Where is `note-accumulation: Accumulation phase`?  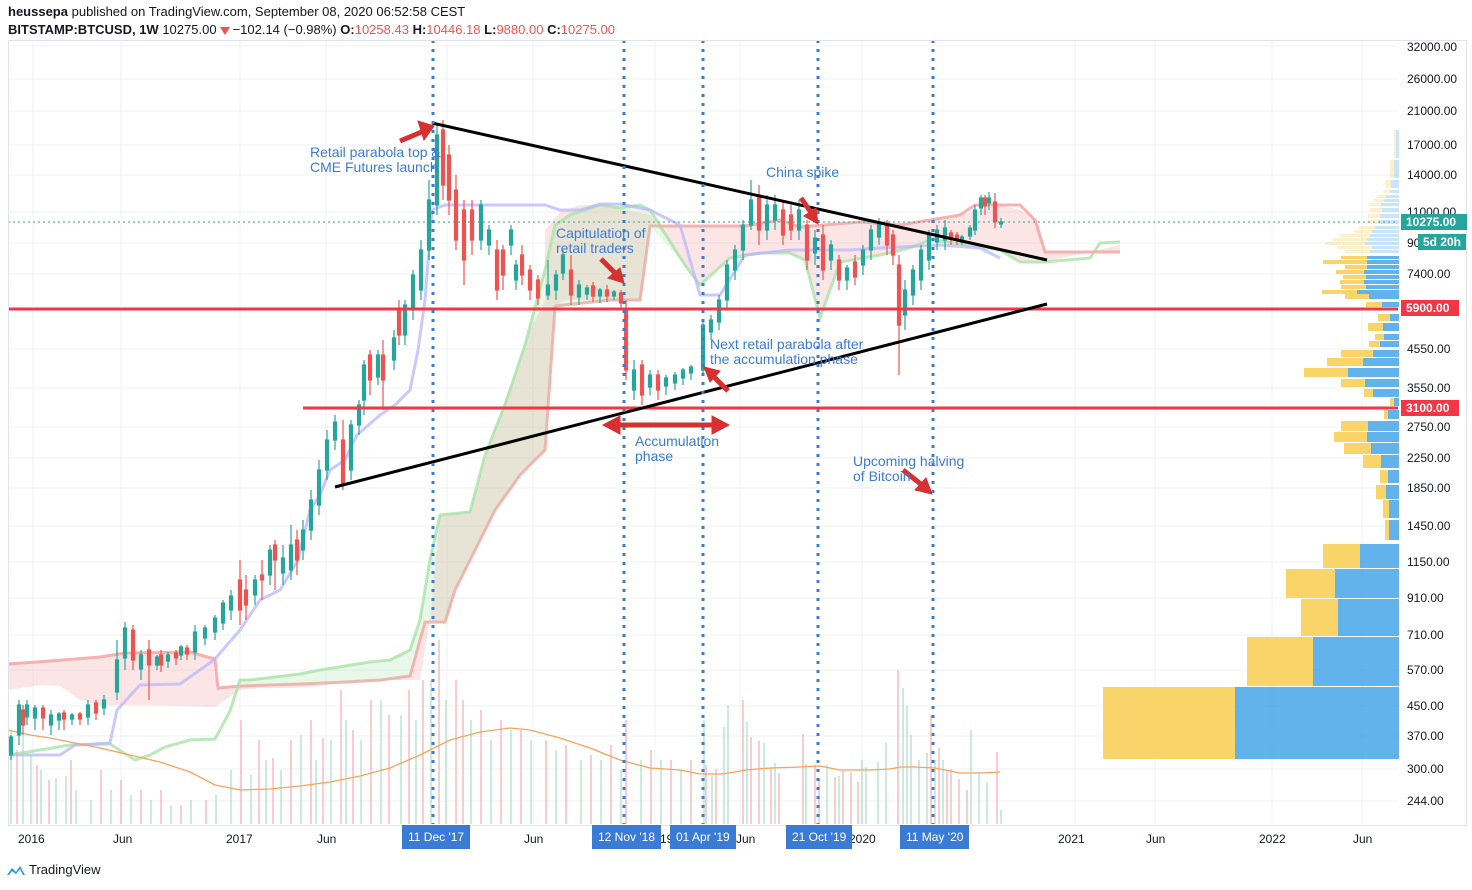 note-accumulation: Accumulation phase is located at coordinates (677, 449).